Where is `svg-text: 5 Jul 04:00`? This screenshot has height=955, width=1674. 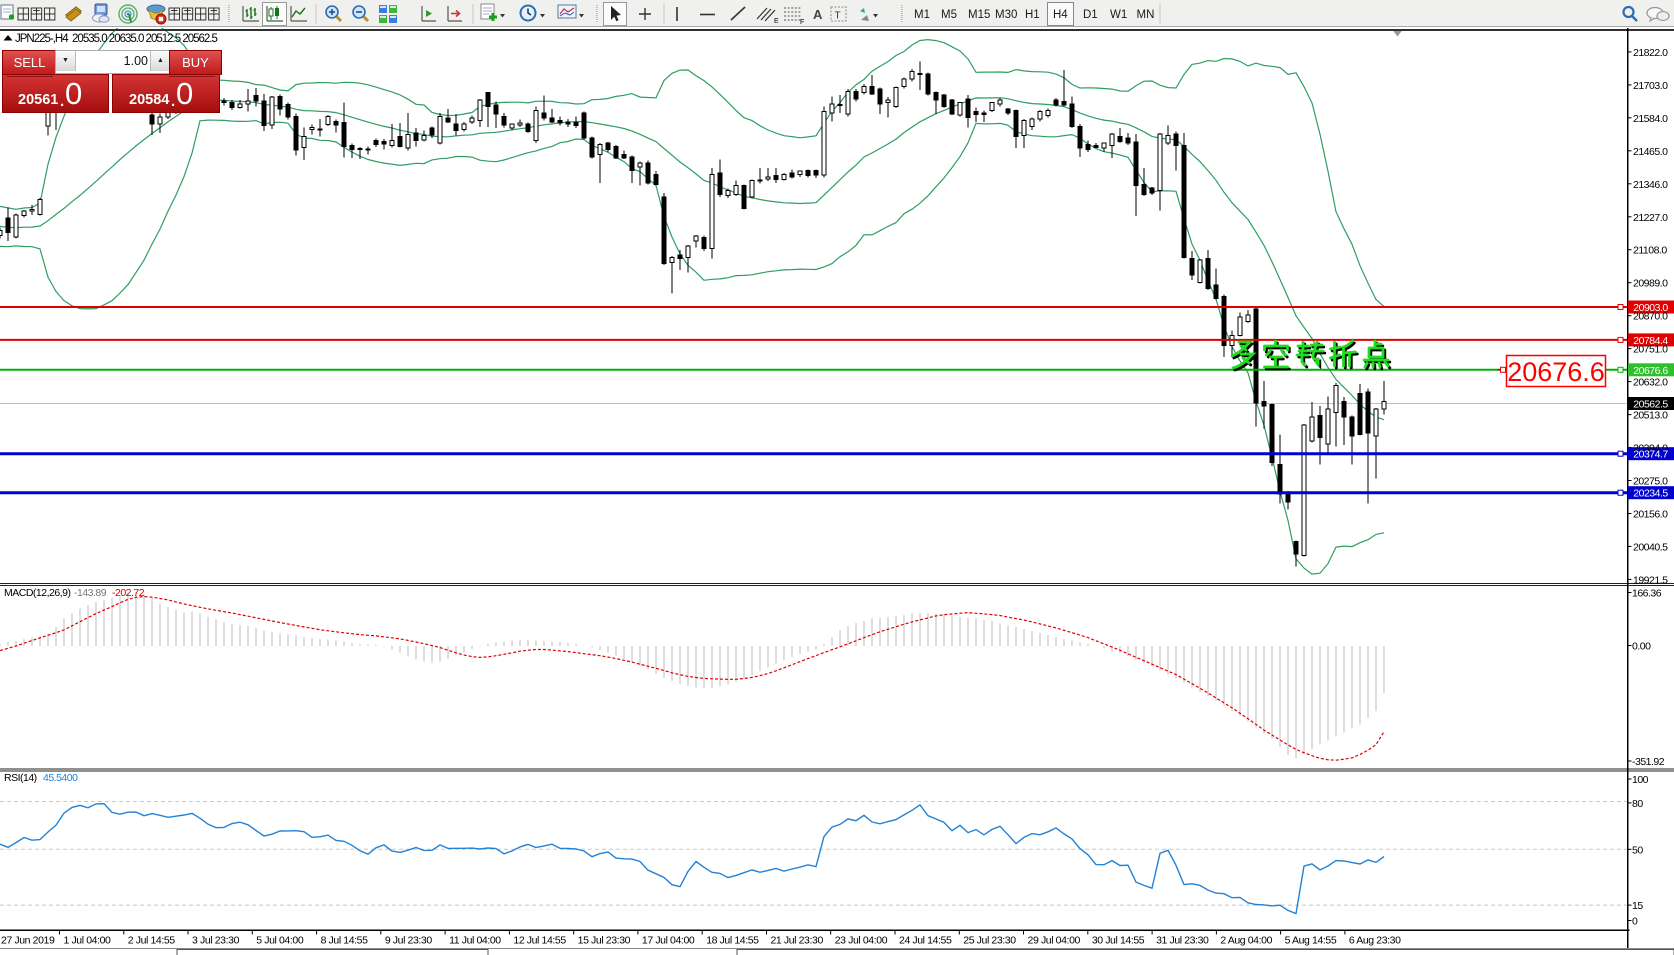 svg-text: 5 Jul 04:00 is located at coordinates (280, 941).